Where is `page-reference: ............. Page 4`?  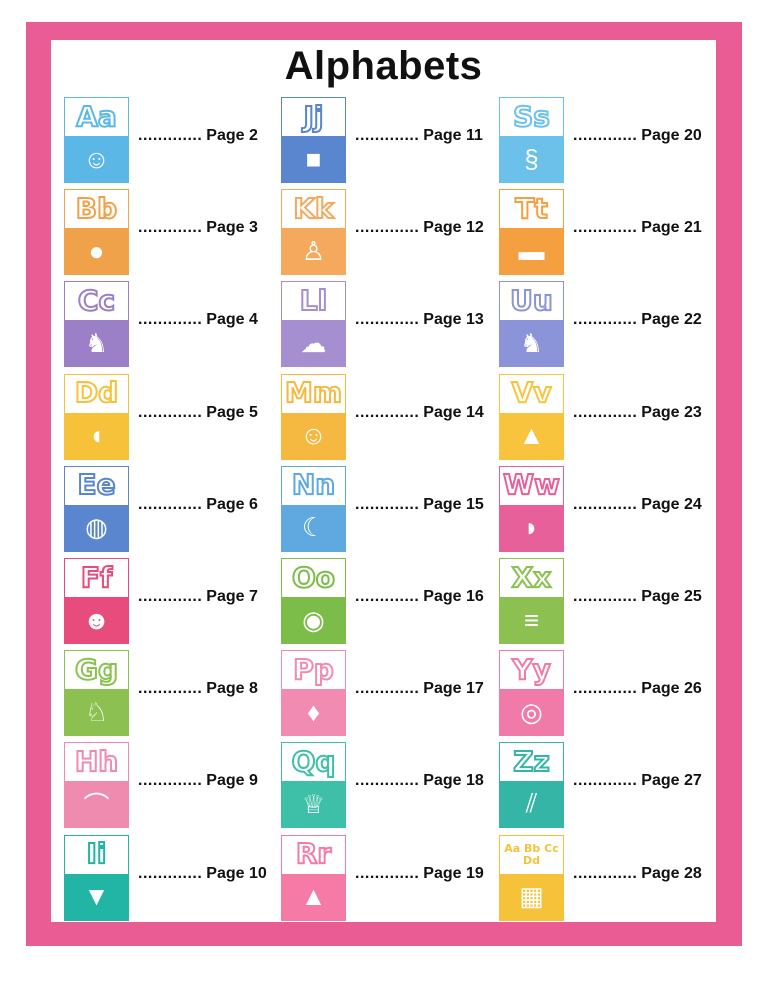 page-reference: ............. Page 4 is located at coordinates (198, 320).